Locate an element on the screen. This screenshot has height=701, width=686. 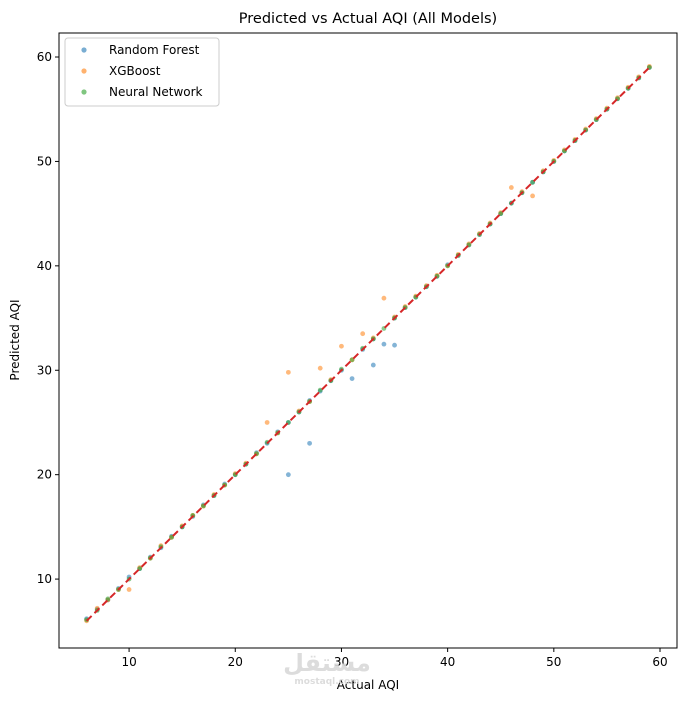
y-tick-label: 50 is located at coordinates (44, 161).